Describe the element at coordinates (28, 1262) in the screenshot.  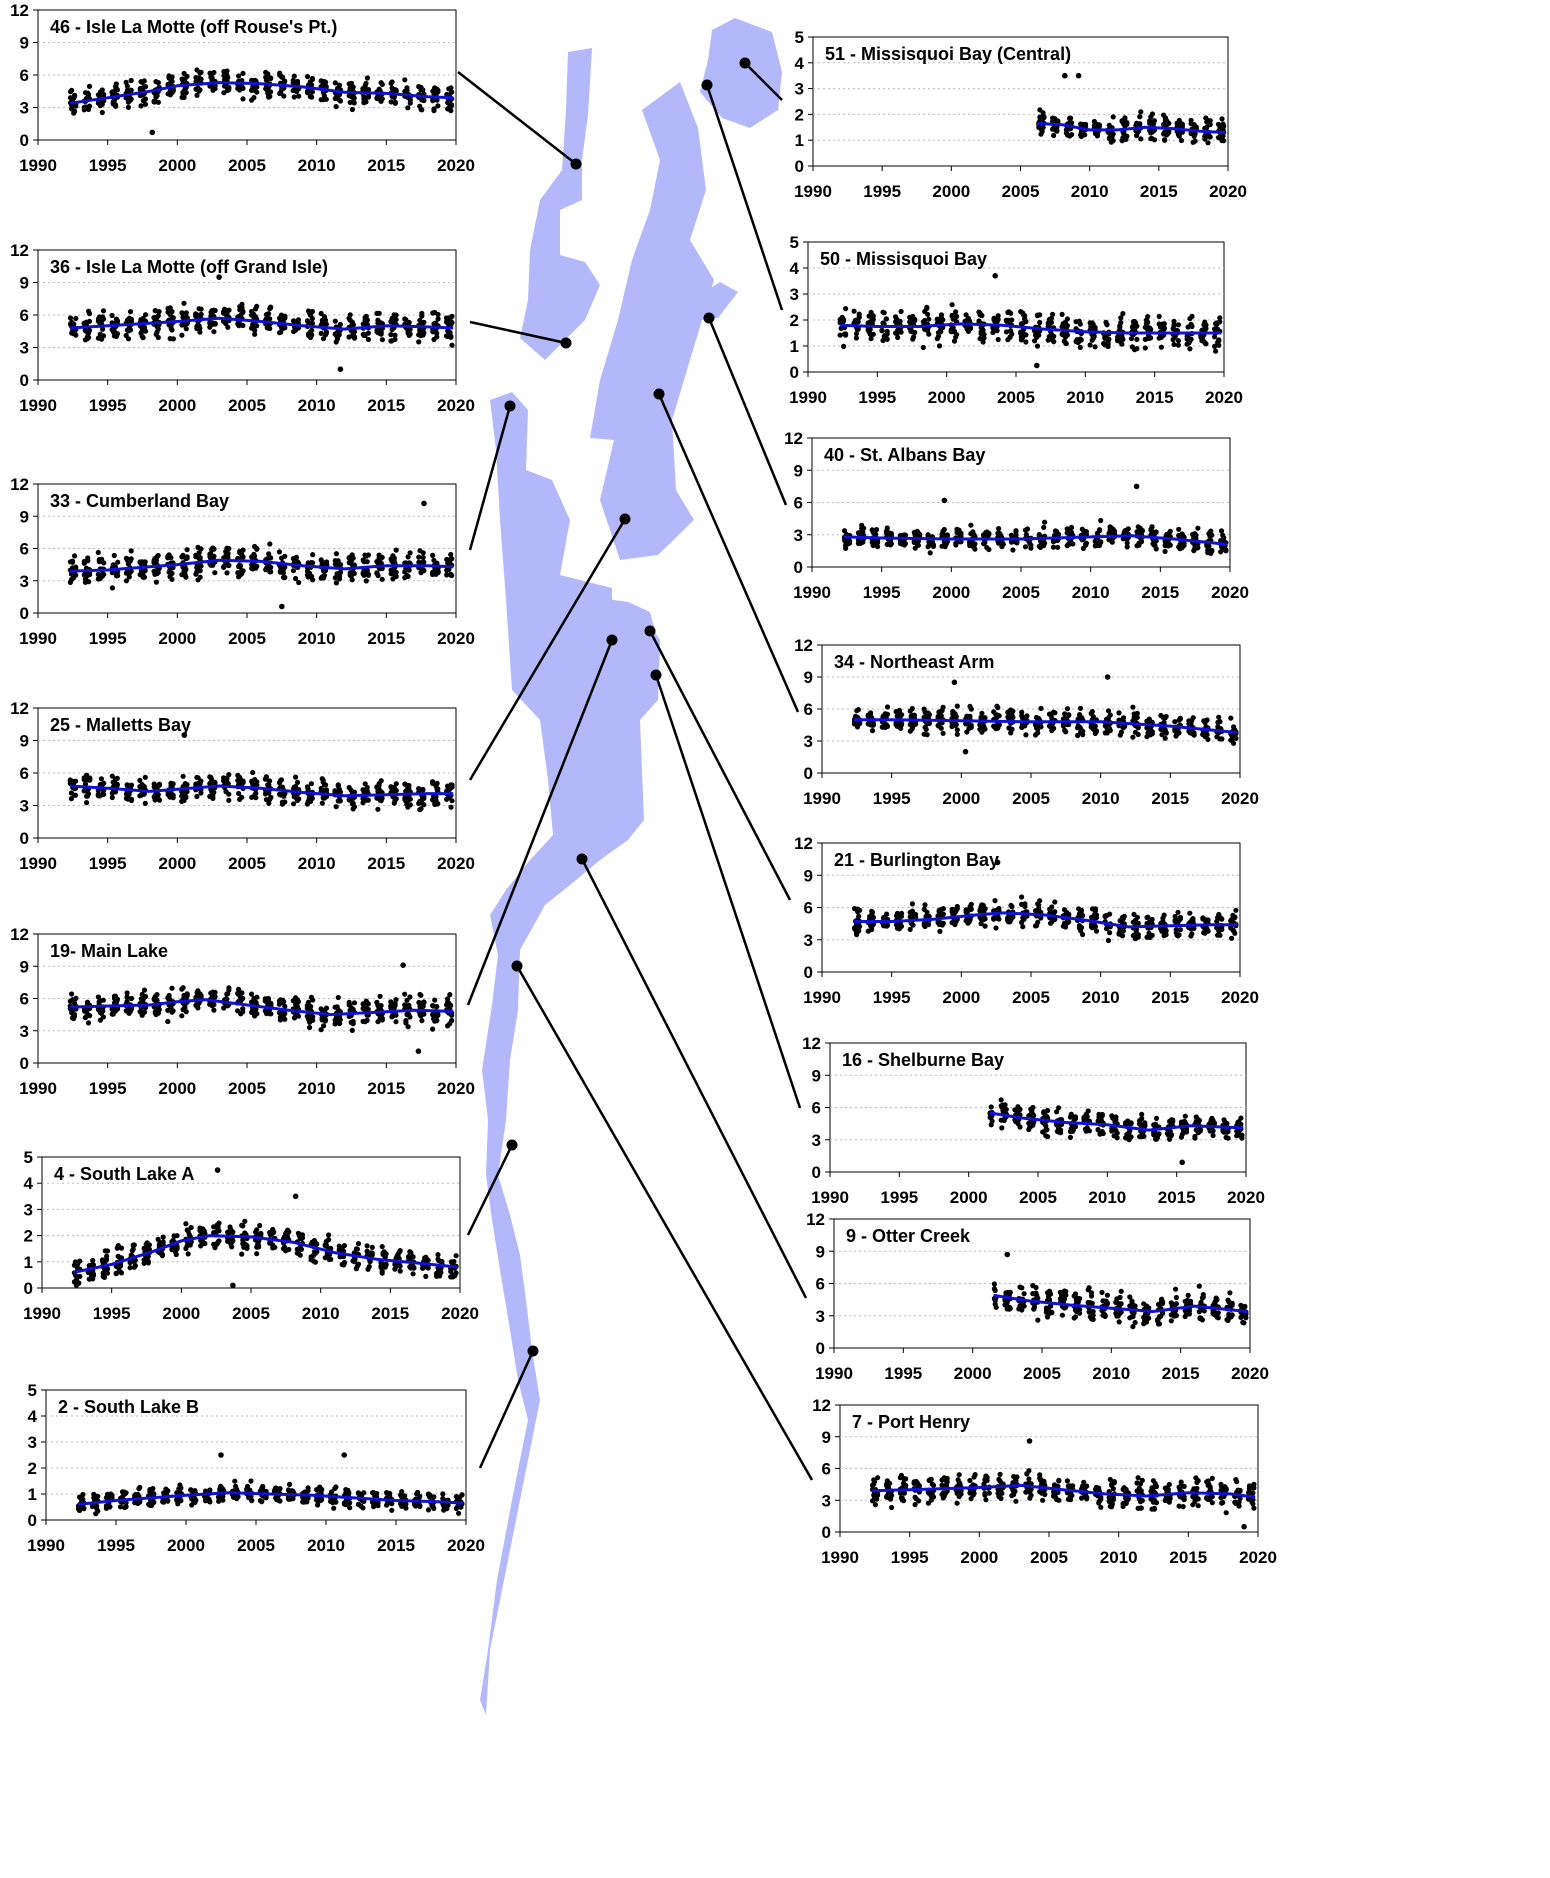
I see `chart-5-ytick-label: 1` at that location.